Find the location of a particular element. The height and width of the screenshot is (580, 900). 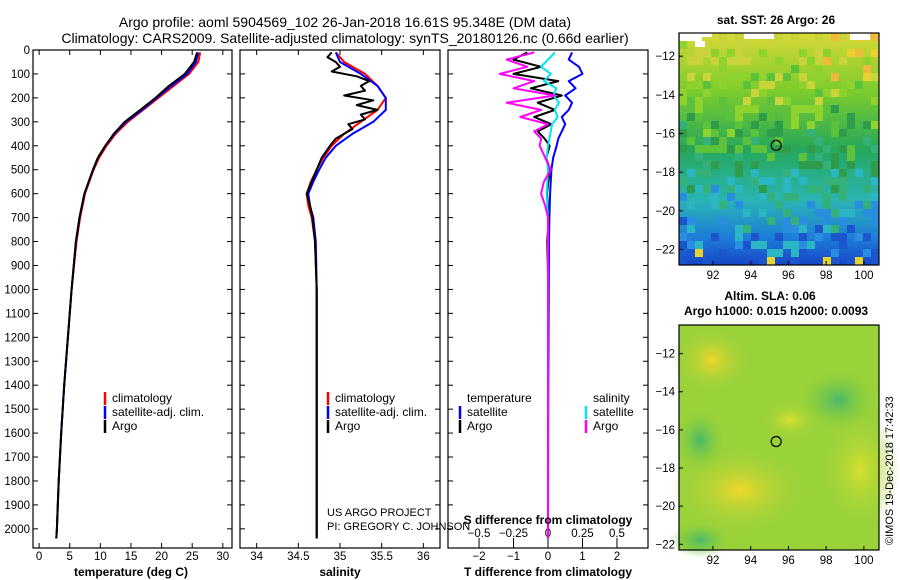

imos-timestamp: ©IMOS 19-Dec-2018 17:42:33 is located at coordinates (890, 470).